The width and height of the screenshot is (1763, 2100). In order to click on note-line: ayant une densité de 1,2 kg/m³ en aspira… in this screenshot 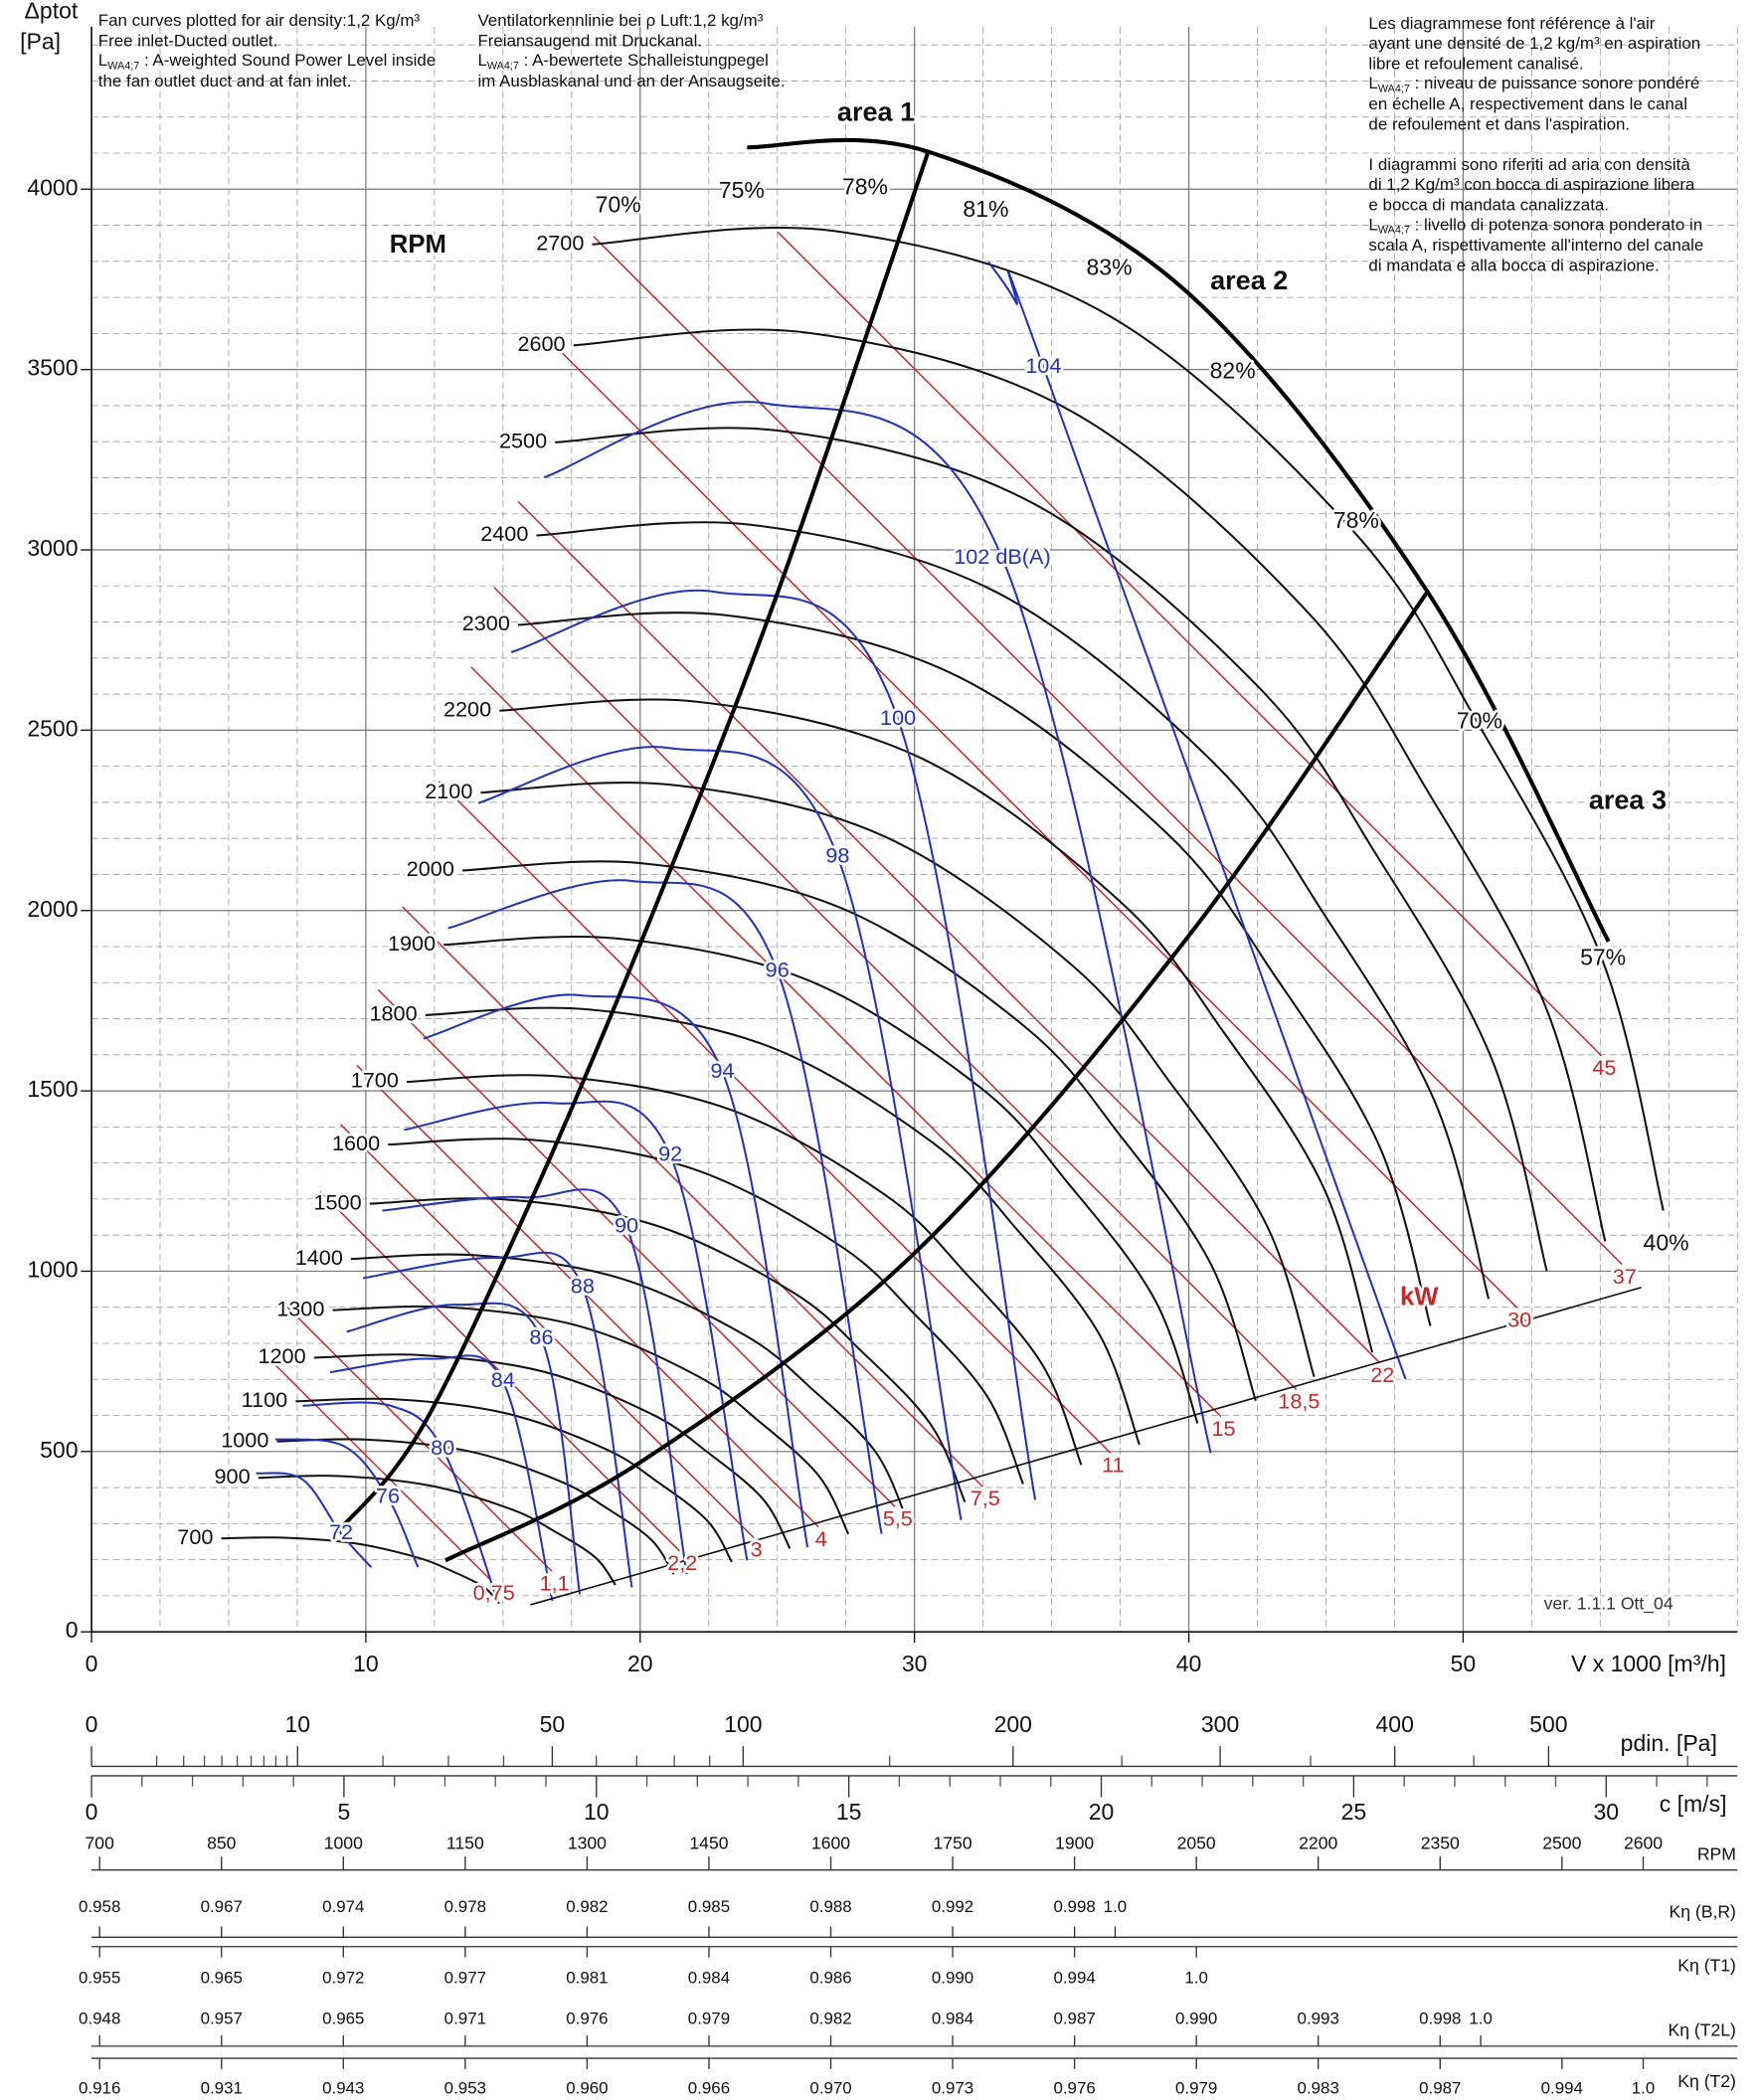, I will do `click(1534, 43)`.